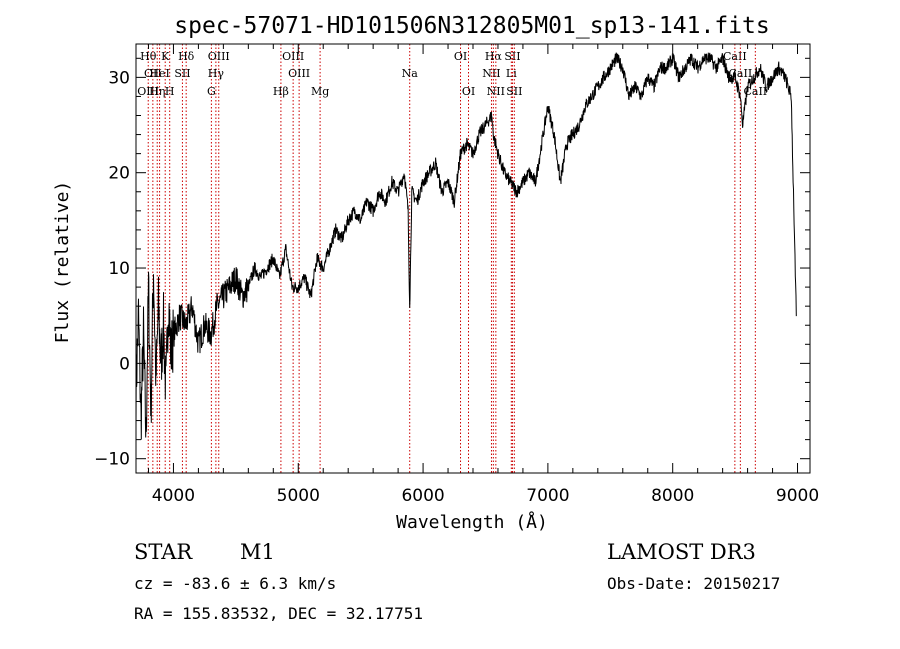  Describe the element at coordinates (173, 496) in the screenshot. I see `x-tick-label: 4000` at that location.